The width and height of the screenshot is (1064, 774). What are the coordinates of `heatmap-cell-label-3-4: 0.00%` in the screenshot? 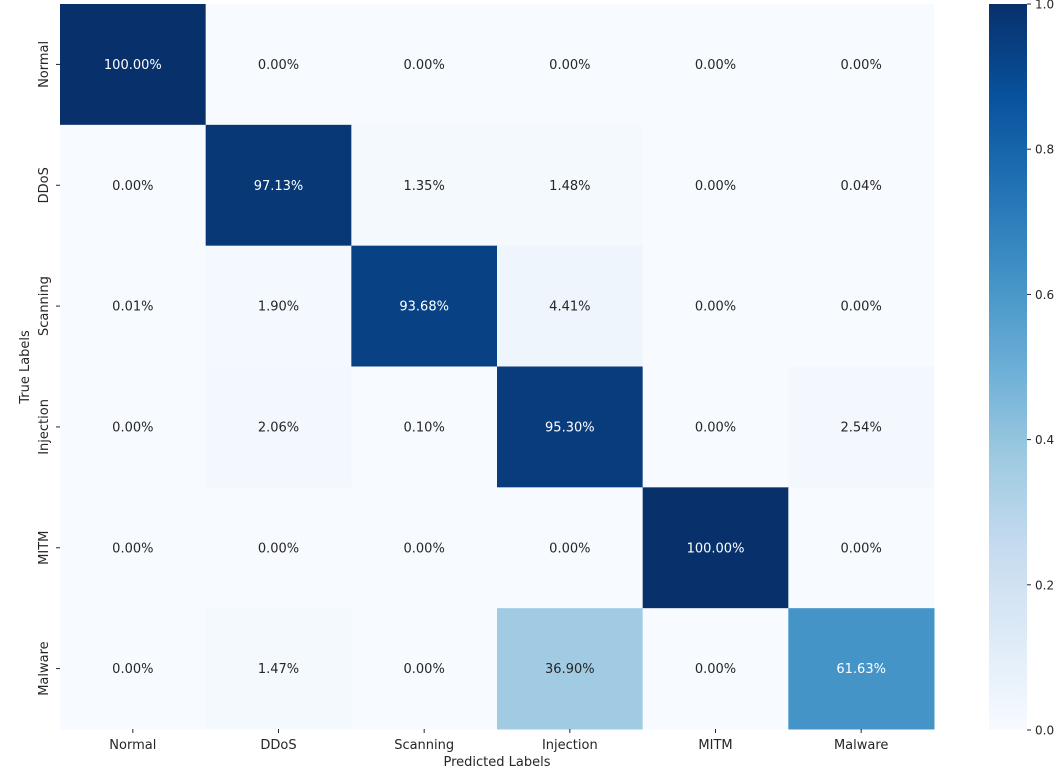 It's located at (715, 427).